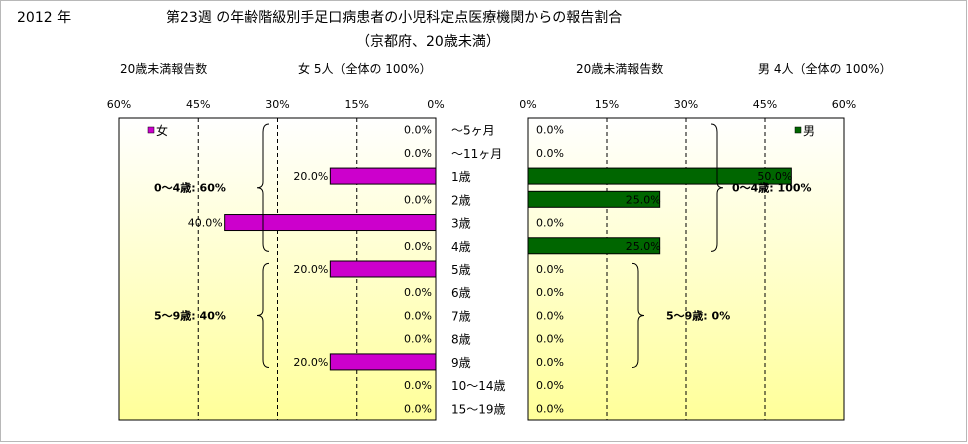  I want to click on category-label: 2歳, so click(461, 200).